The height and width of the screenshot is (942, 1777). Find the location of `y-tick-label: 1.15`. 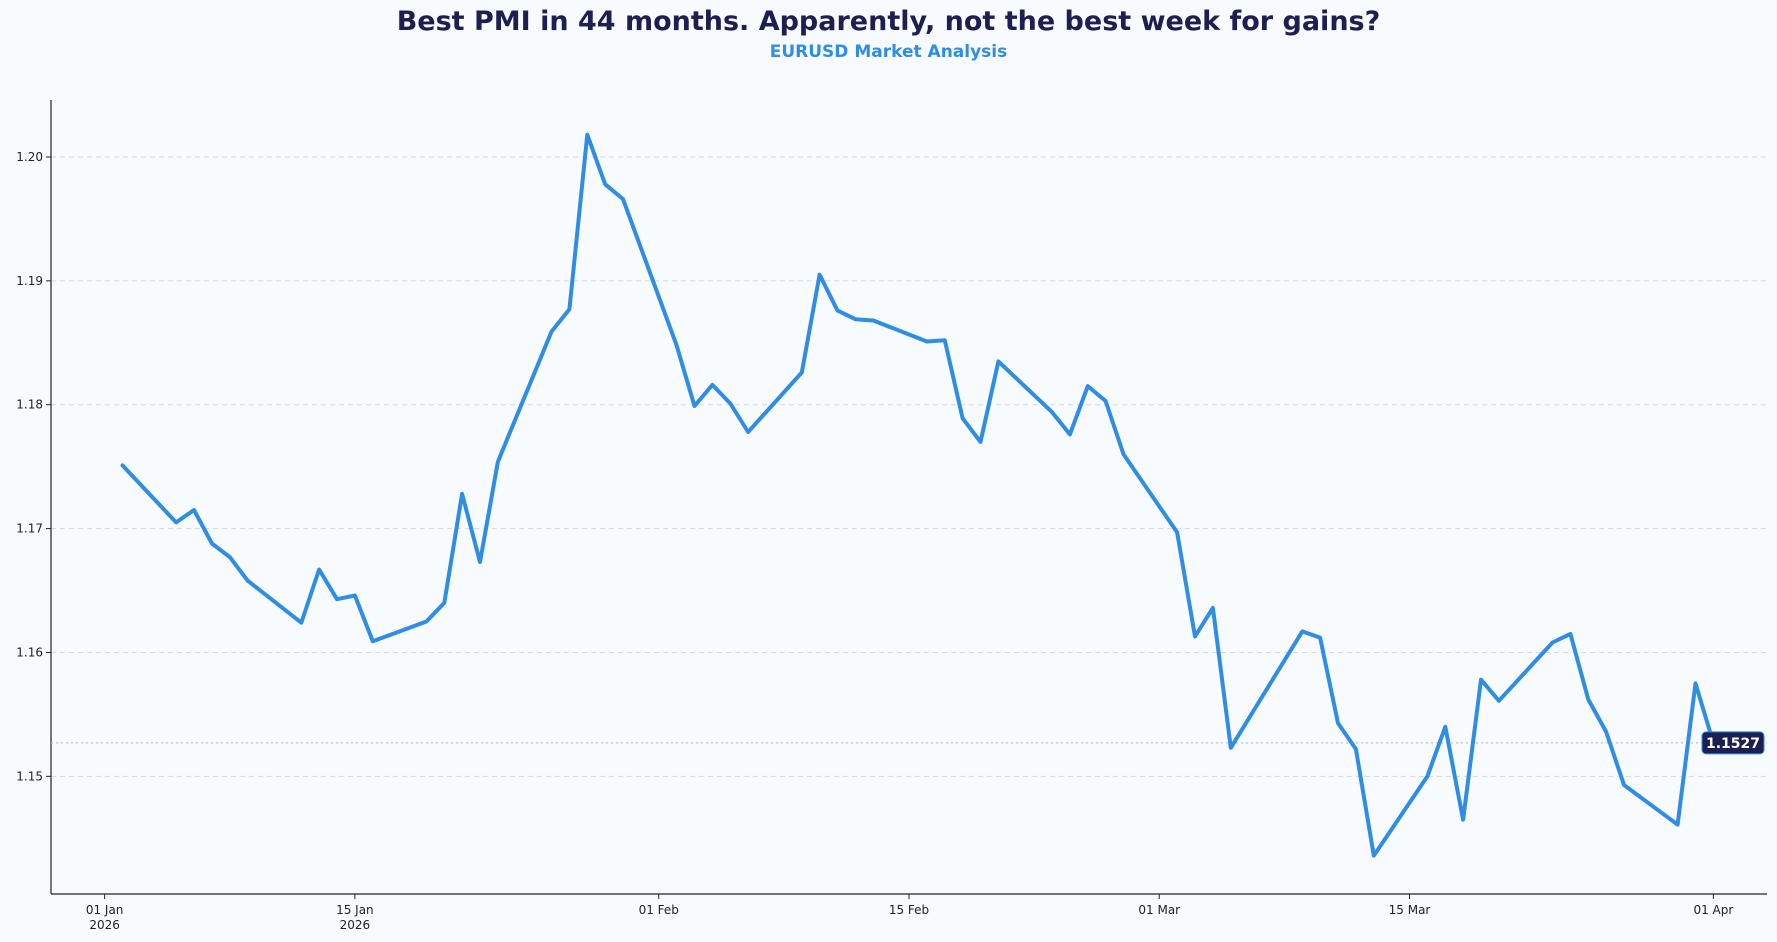

y-tick-label: 1.15 is located at coordinates (29, 776).